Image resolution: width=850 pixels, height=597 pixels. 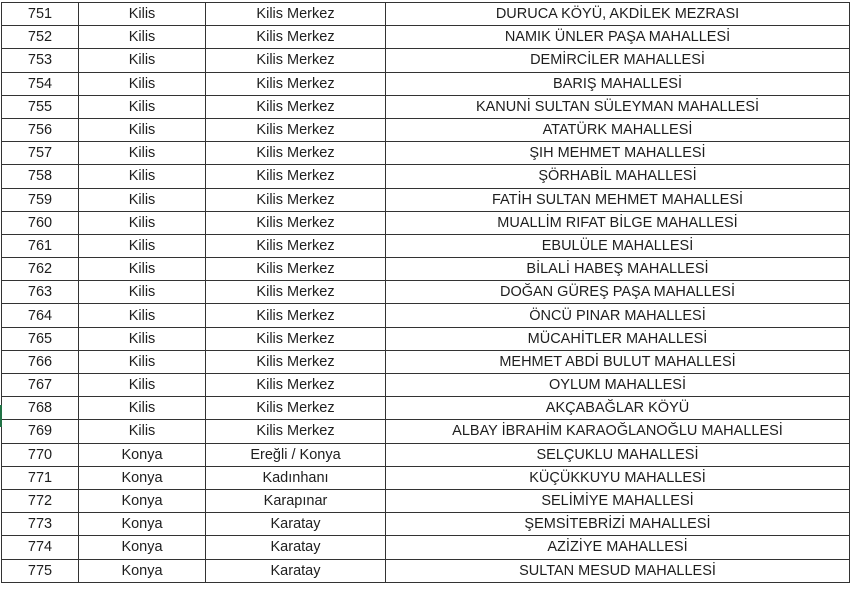 What do you see at coordinates (617, 130) in the screenshot?
I see `neighborhood-cell: ATATÜRK MAHALLESİ` at bounding box center [617, 130].